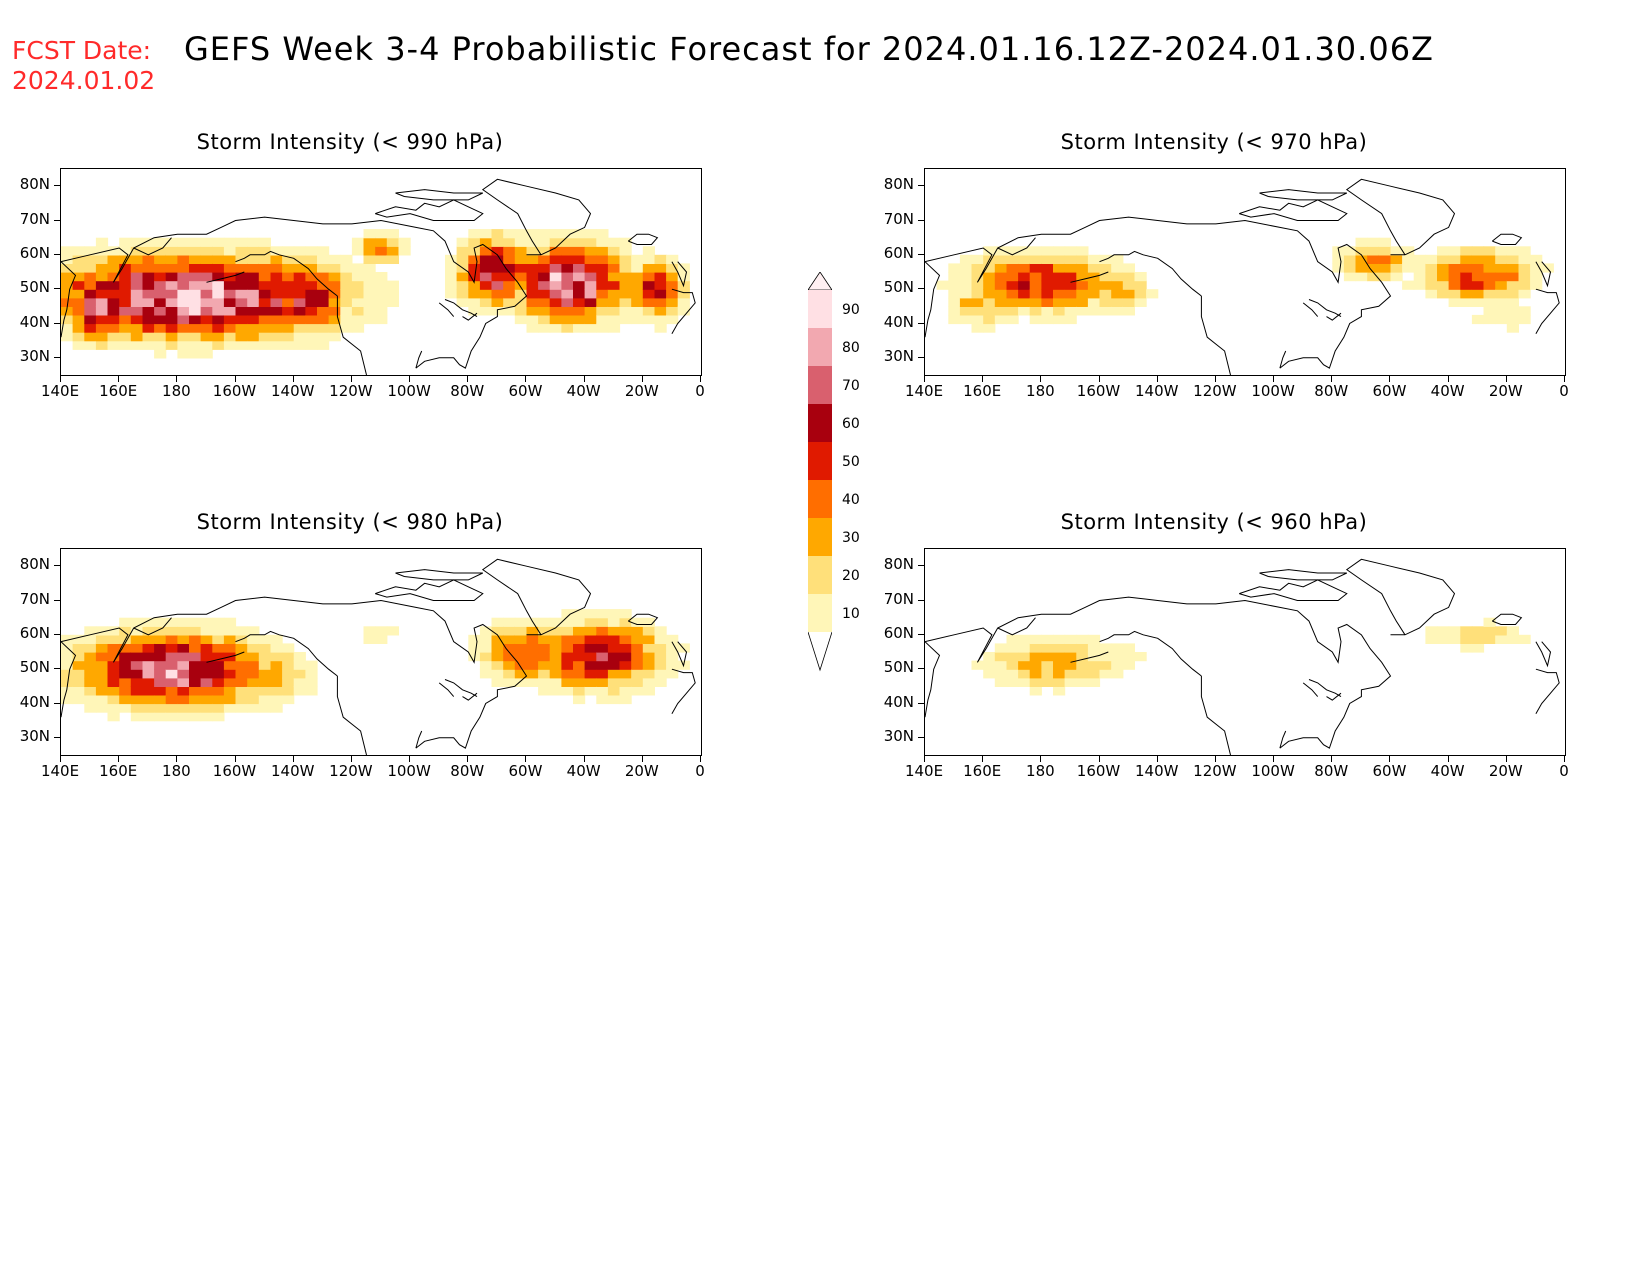 The width and height of the screenshot is (1650, 1275). Describe the element at coordinates (409, 391) in the screenshot. I see `longitude-tick-label: 100W` at that location.